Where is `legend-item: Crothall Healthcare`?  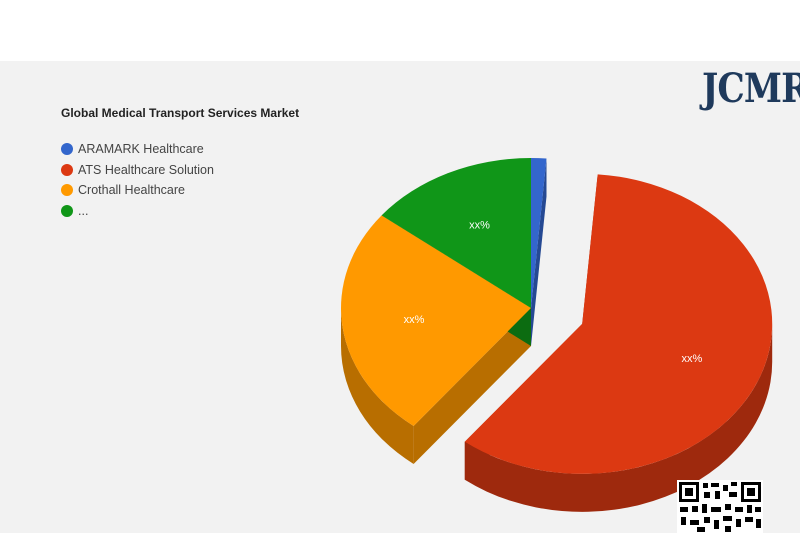
legend-item: Crothall Healthcare is located at coordinates (137, 190).